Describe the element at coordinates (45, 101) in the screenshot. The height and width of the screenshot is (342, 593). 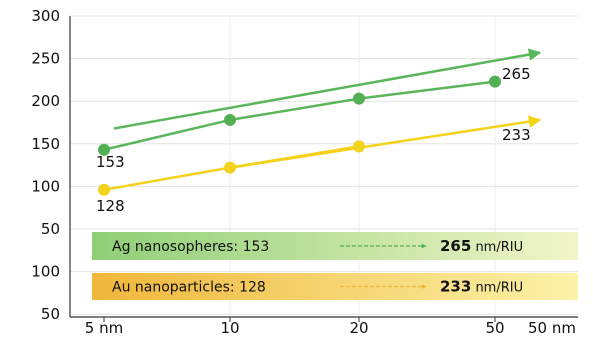
I see `y-tick-label: 200` at that location.